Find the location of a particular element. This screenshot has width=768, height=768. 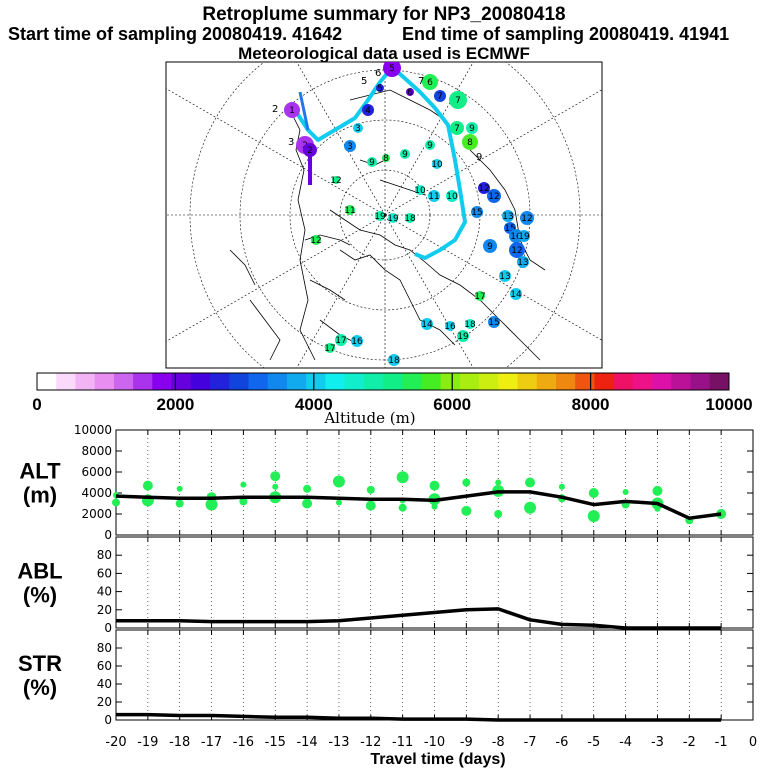

point-label: 3 is located at coordinates (358, 129).